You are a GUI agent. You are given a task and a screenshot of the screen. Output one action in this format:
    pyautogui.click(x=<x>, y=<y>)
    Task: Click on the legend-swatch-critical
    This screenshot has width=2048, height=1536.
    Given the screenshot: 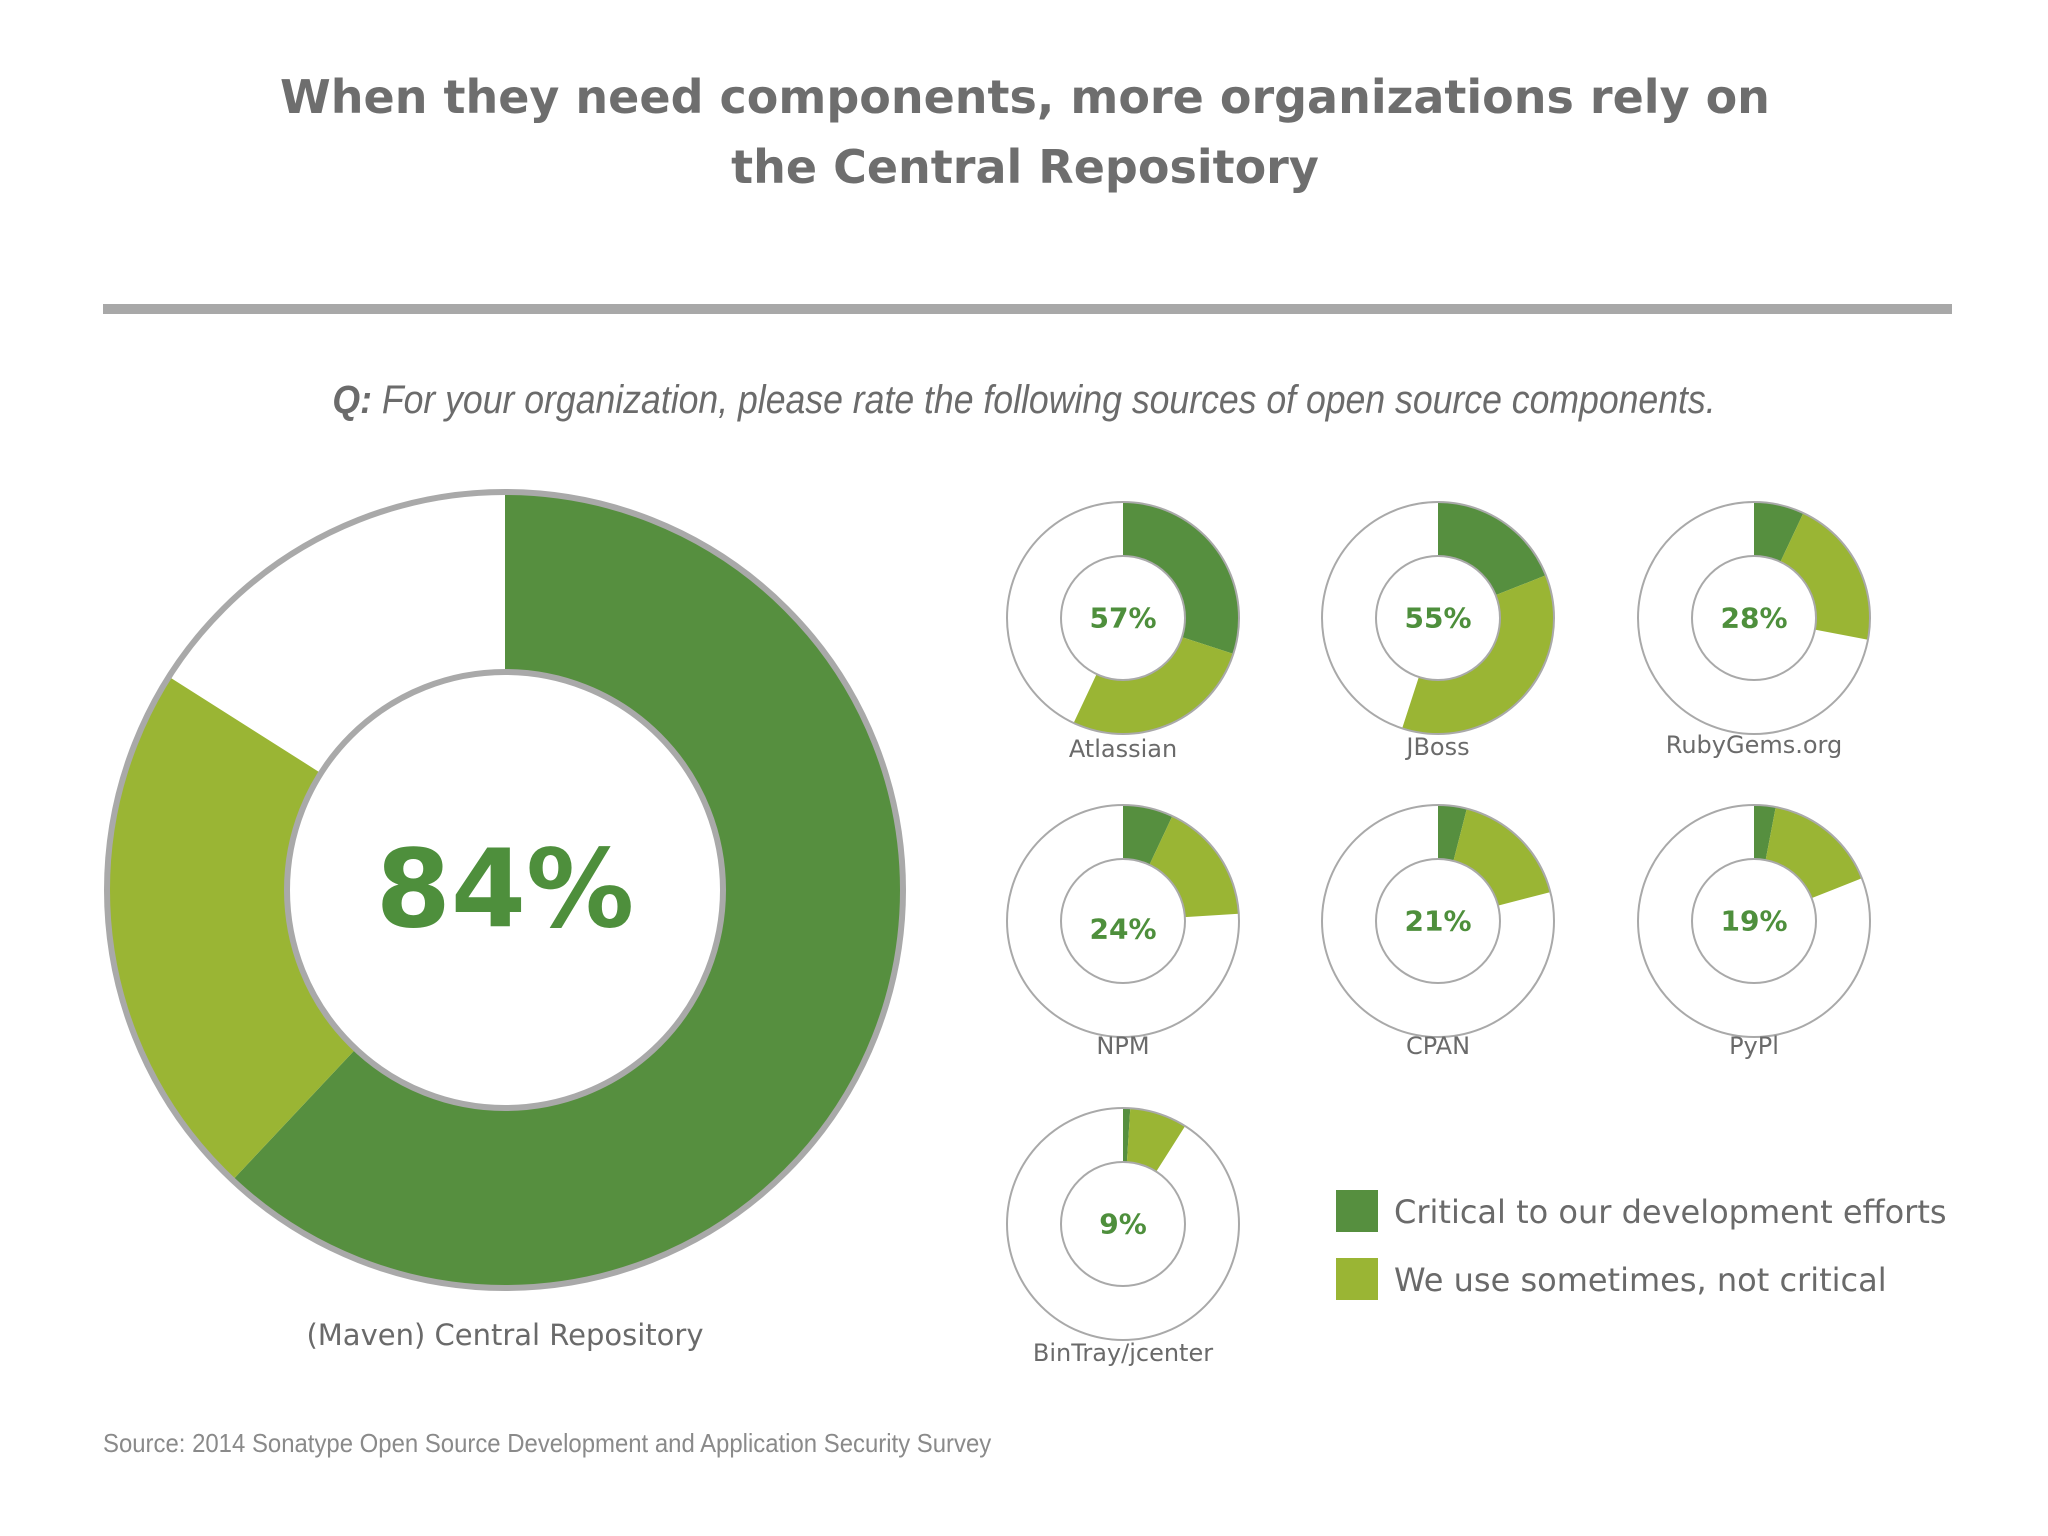 What is the action you would take?
    pyautogui.click(x=1357, y=1211)
    